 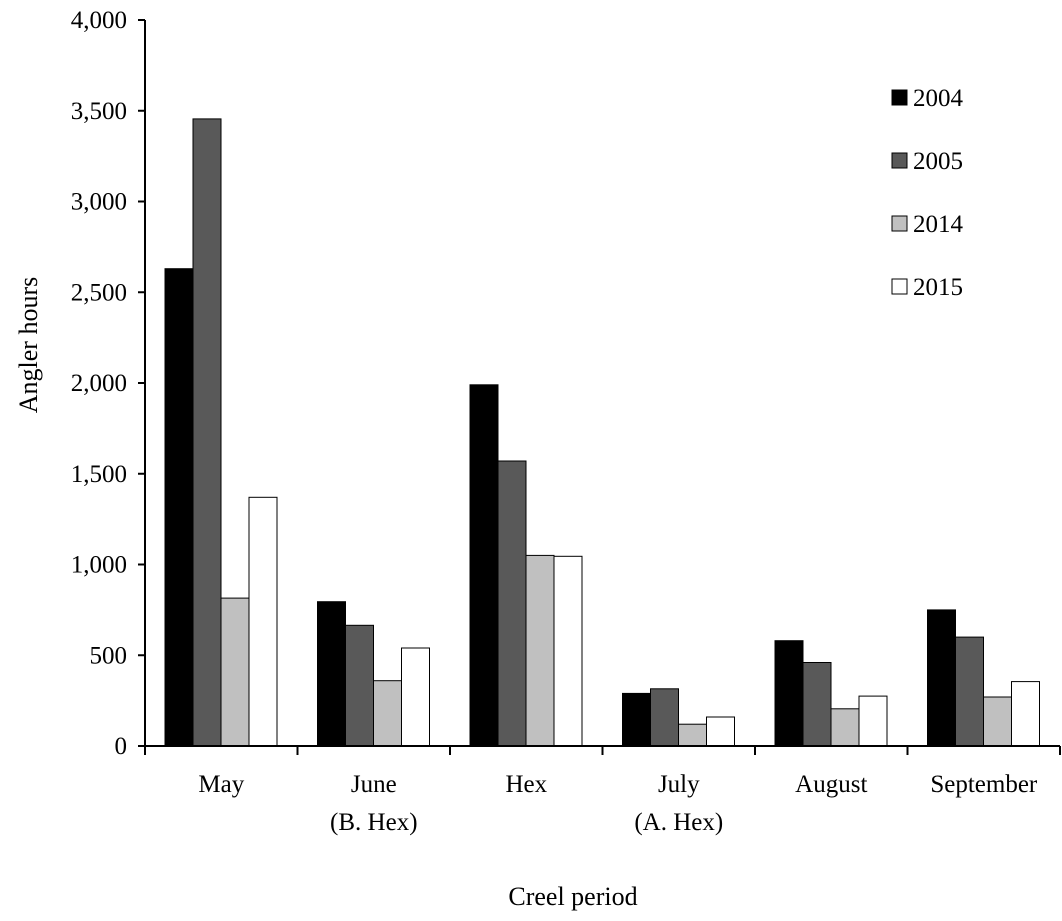 I want to click on y-tick-label: 3,000, so click(x=99, y=202).